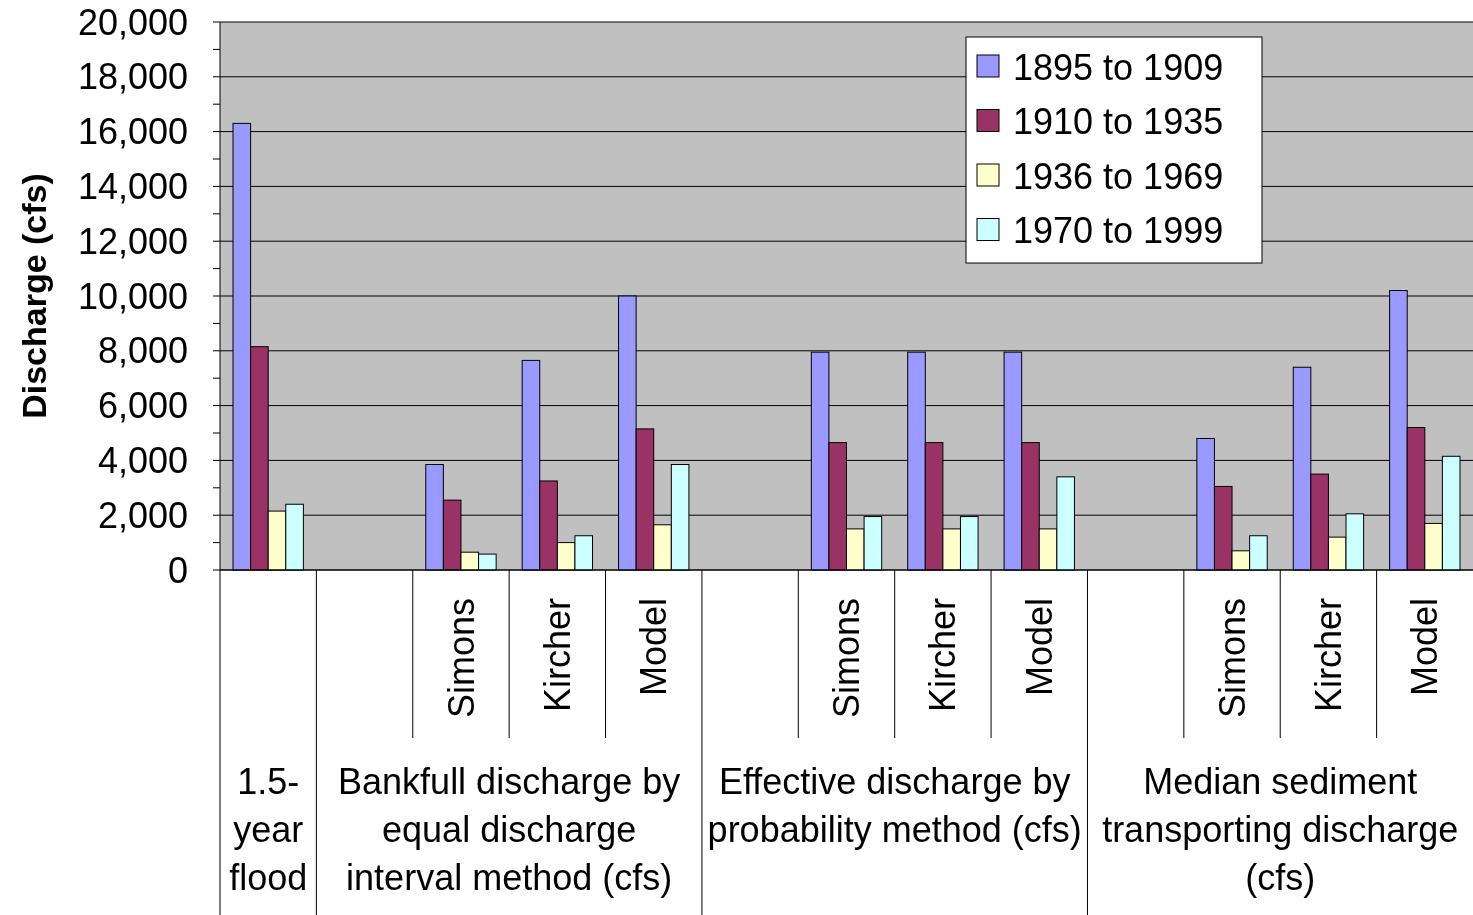 The width and height of the screenshot is (1473, 915). I want to click on y-tick-label: 16,000, so click(132, 132).